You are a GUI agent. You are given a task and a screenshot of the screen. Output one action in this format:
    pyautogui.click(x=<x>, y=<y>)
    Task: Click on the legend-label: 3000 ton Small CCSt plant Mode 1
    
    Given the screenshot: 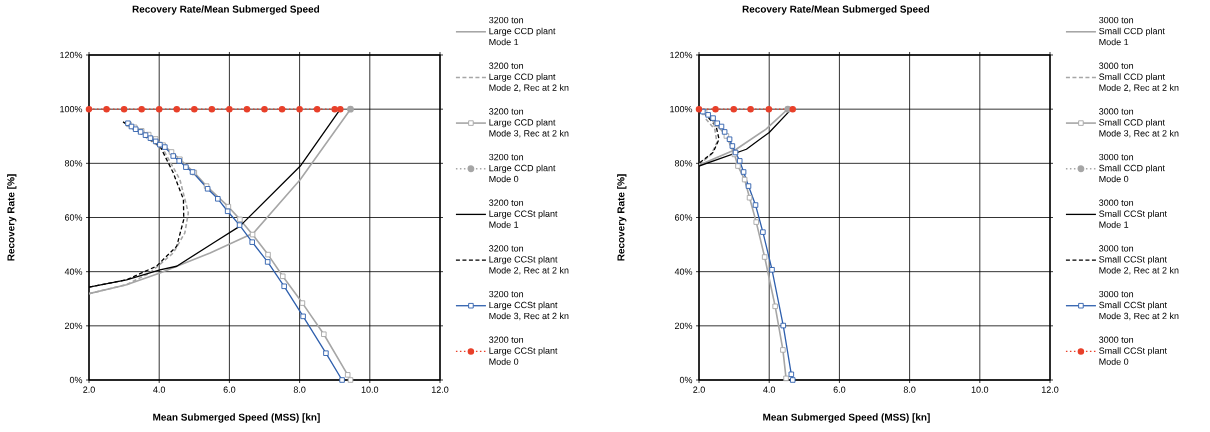 What is the action you would take?
    pyautogui.click(x=1133, y=213)
    